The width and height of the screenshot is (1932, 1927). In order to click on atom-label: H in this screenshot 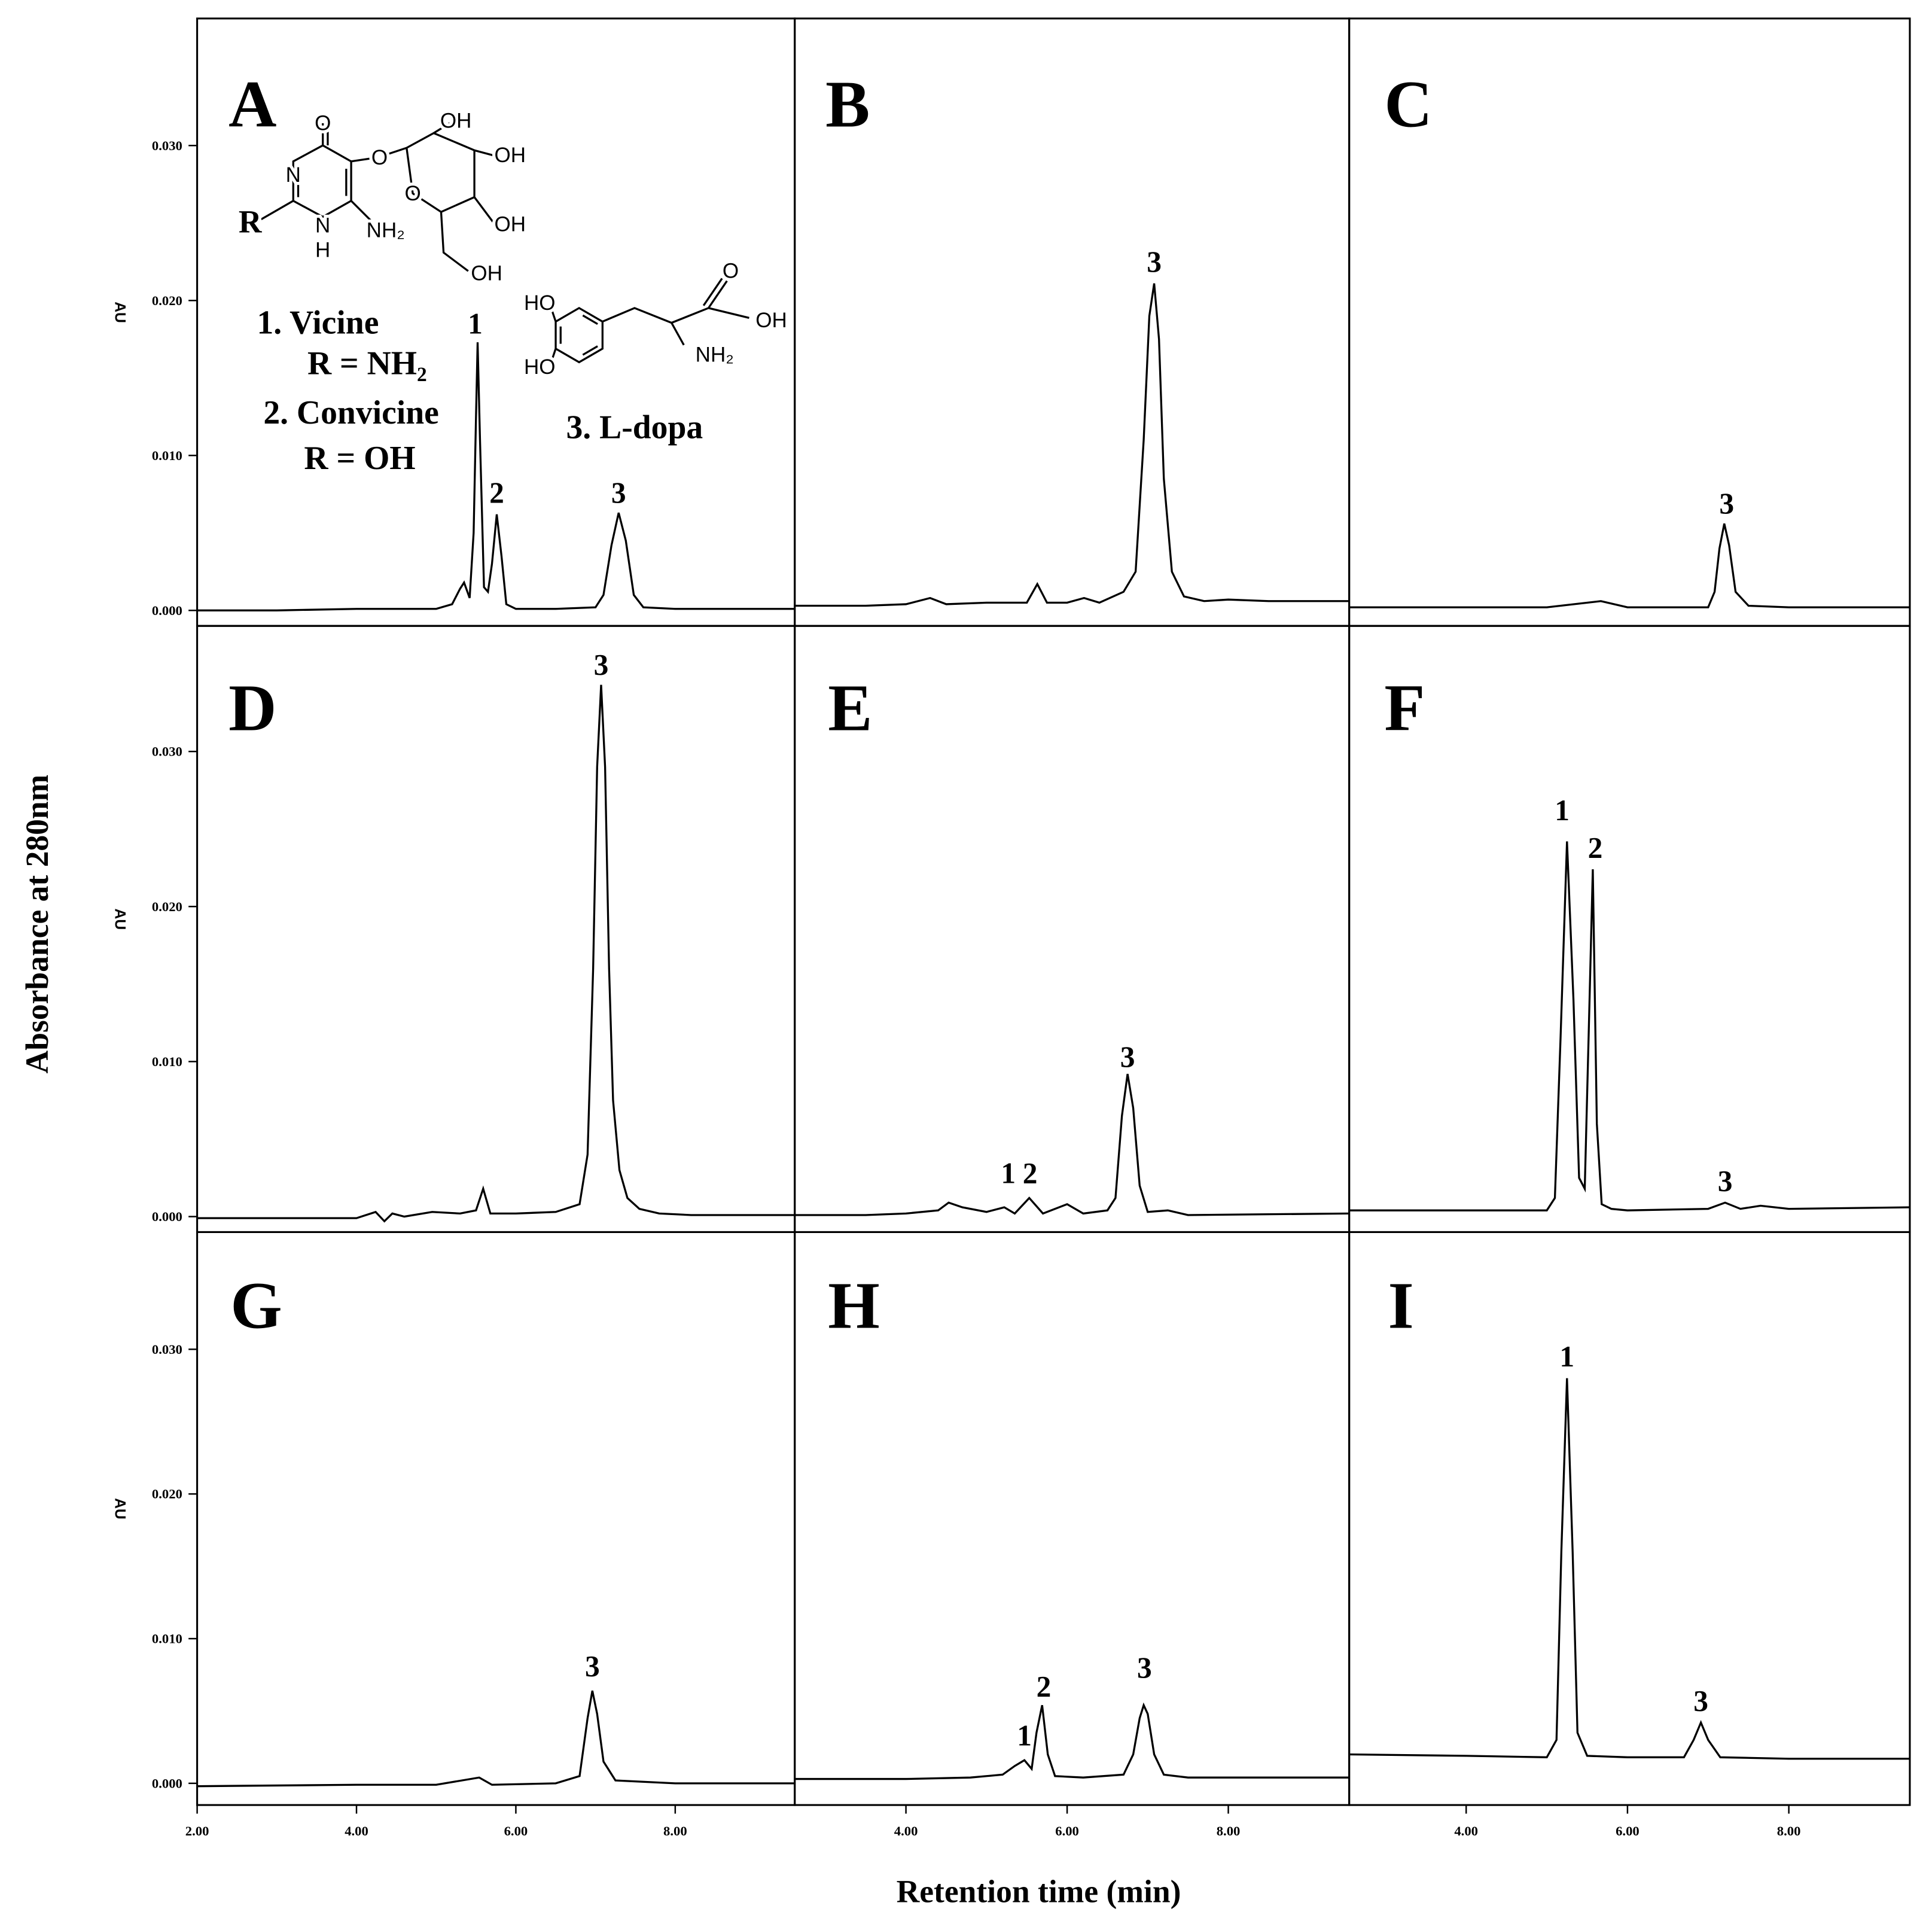, I will do `click(323, 250)`.